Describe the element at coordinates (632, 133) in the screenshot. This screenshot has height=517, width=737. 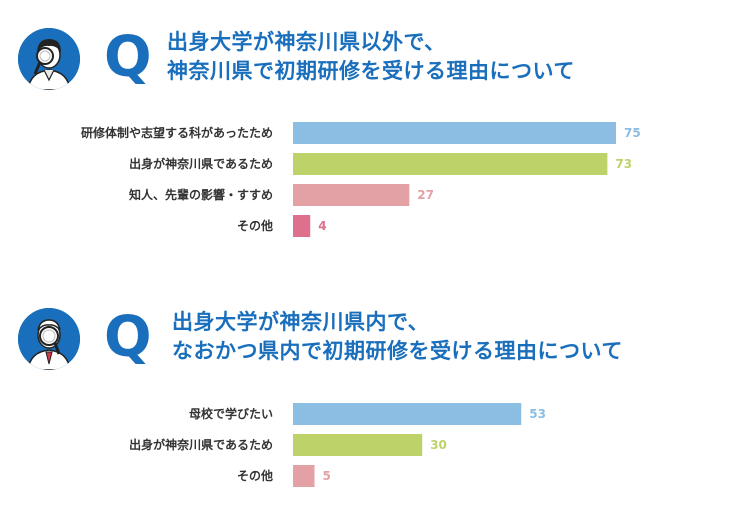
I see `value-label: 75` at that location.